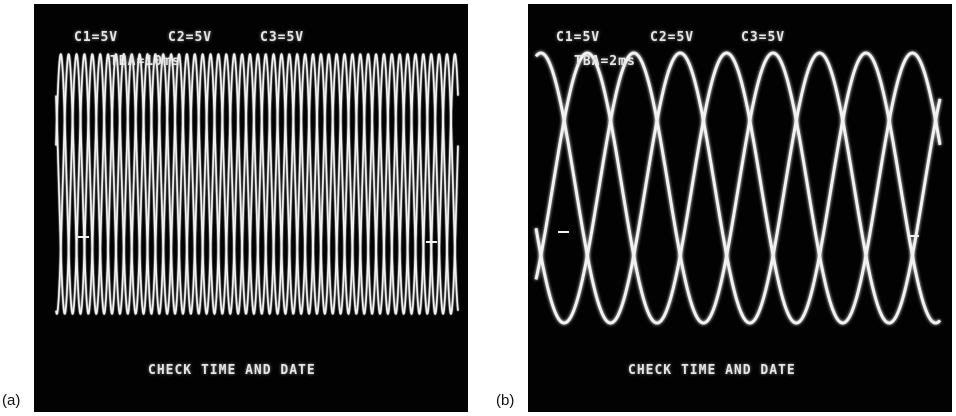 This screenshot has width=956, height=416. I want to click on timebase-readout: TBA=2ms, so click(605, 61).